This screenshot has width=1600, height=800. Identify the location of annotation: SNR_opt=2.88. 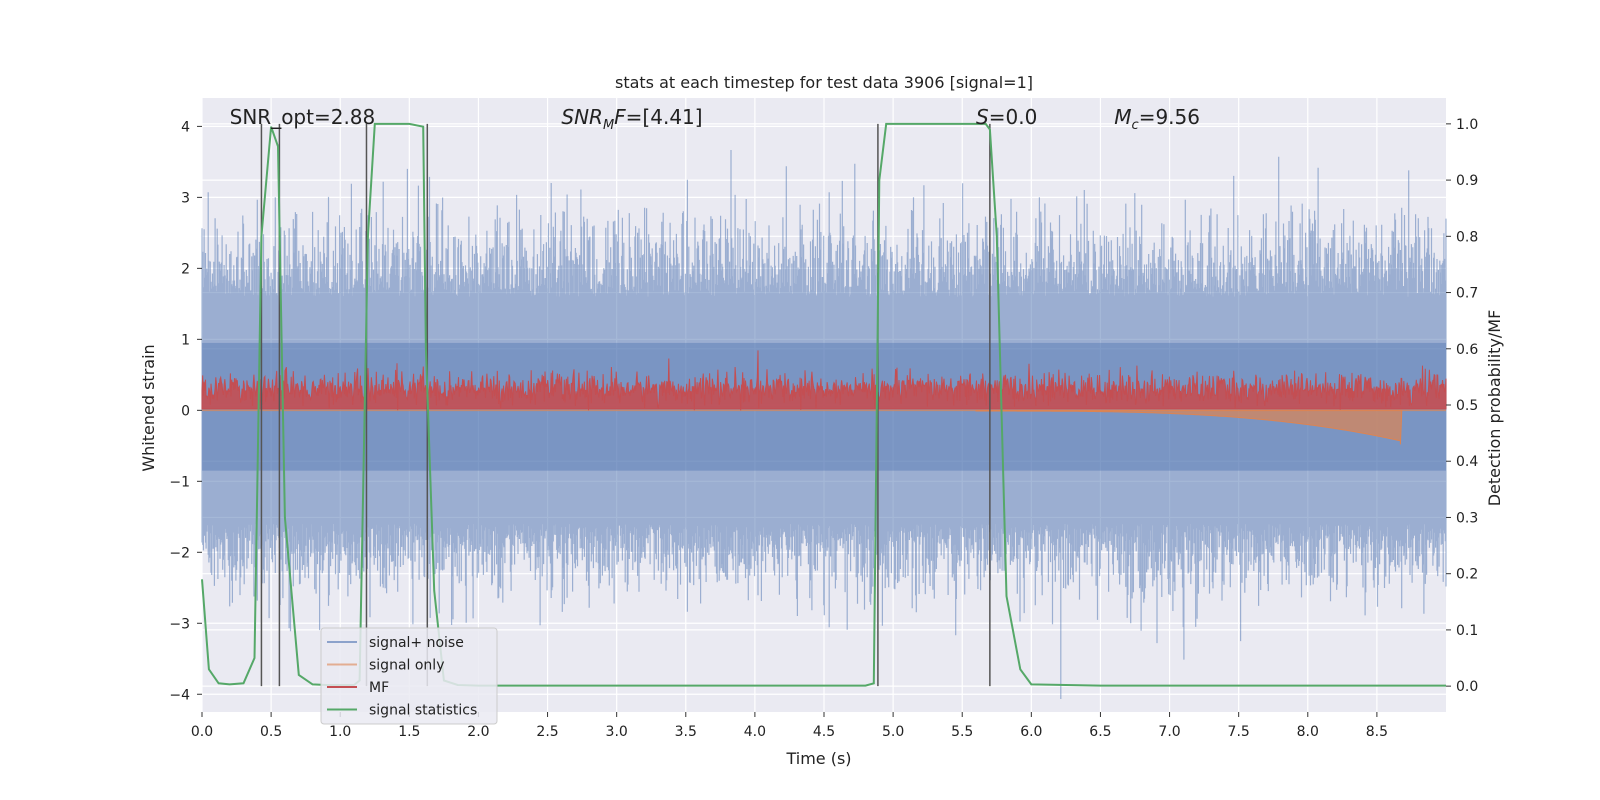
(303, 117).